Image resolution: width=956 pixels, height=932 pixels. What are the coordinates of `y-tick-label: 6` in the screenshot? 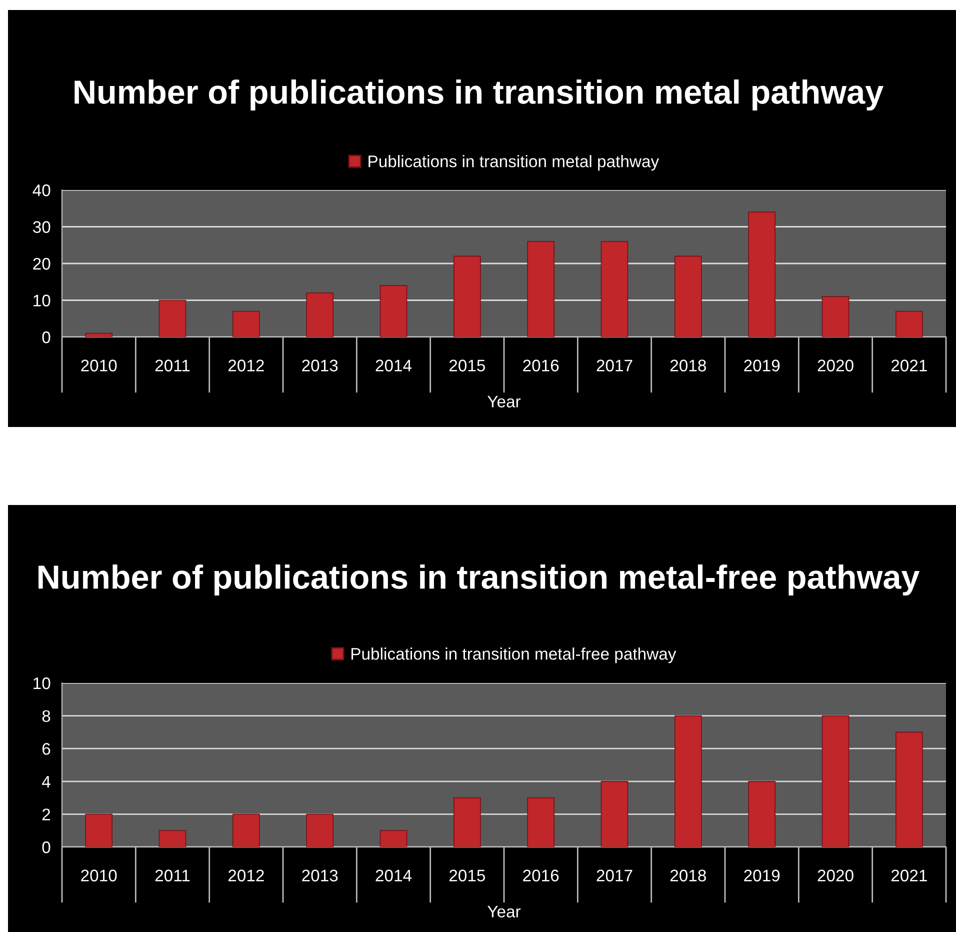 It's located at (46, 749).